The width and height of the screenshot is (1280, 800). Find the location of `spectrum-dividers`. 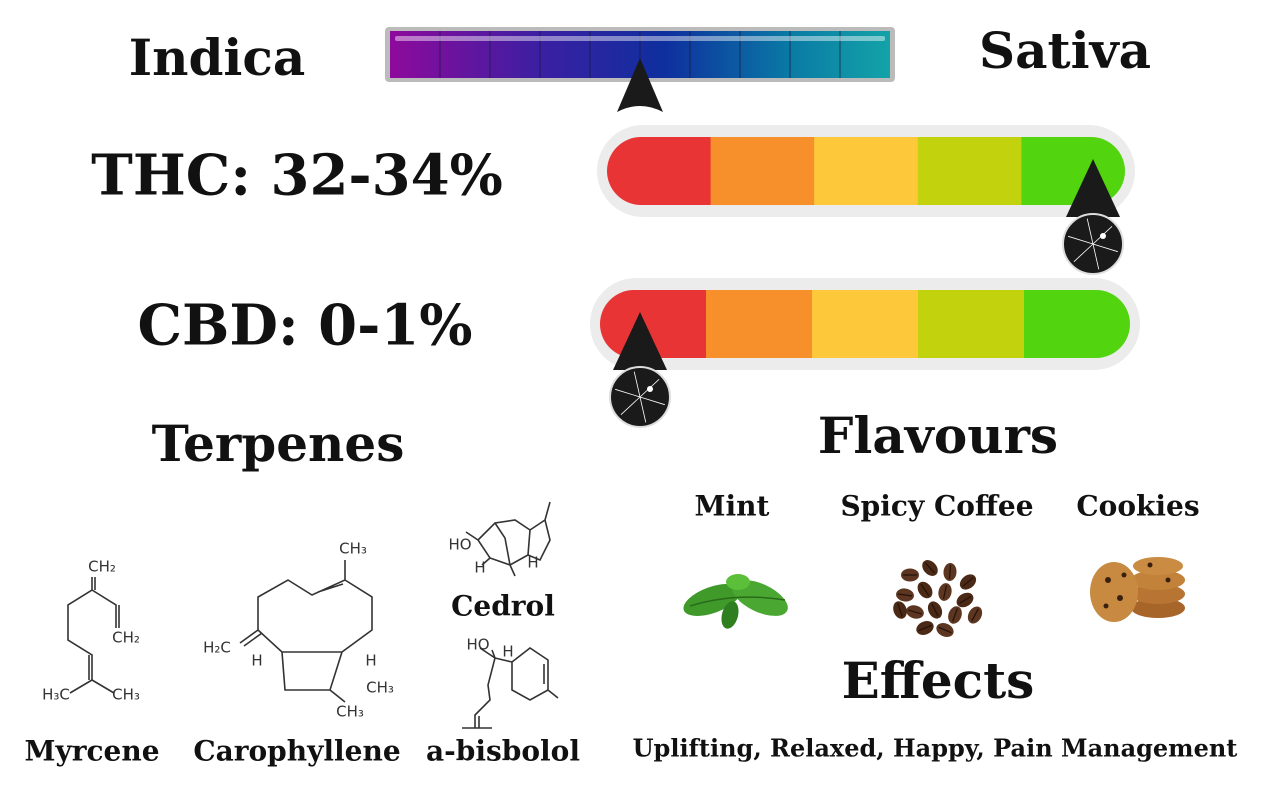

spectrum-dividers is located at coordinates (640, 54).